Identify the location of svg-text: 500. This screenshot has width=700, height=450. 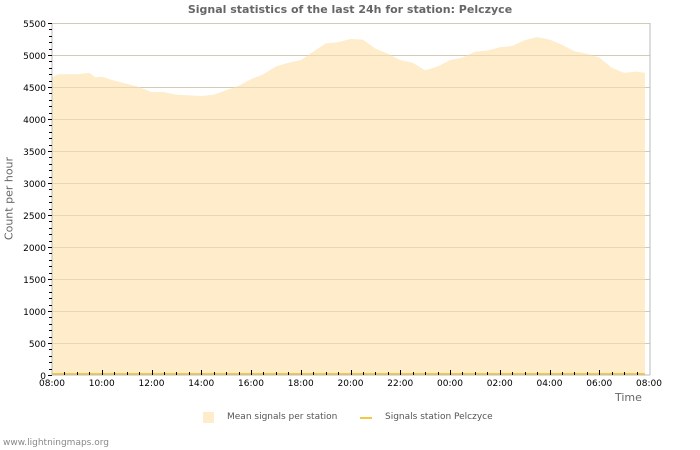
(37, 345).